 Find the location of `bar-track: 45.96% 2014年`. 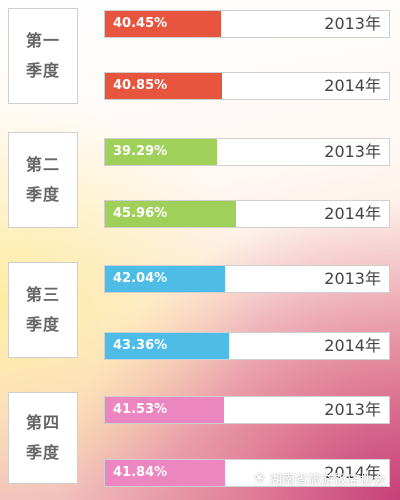

bar-track: 45.96% 2014年 is located at coordinates (247, 214).